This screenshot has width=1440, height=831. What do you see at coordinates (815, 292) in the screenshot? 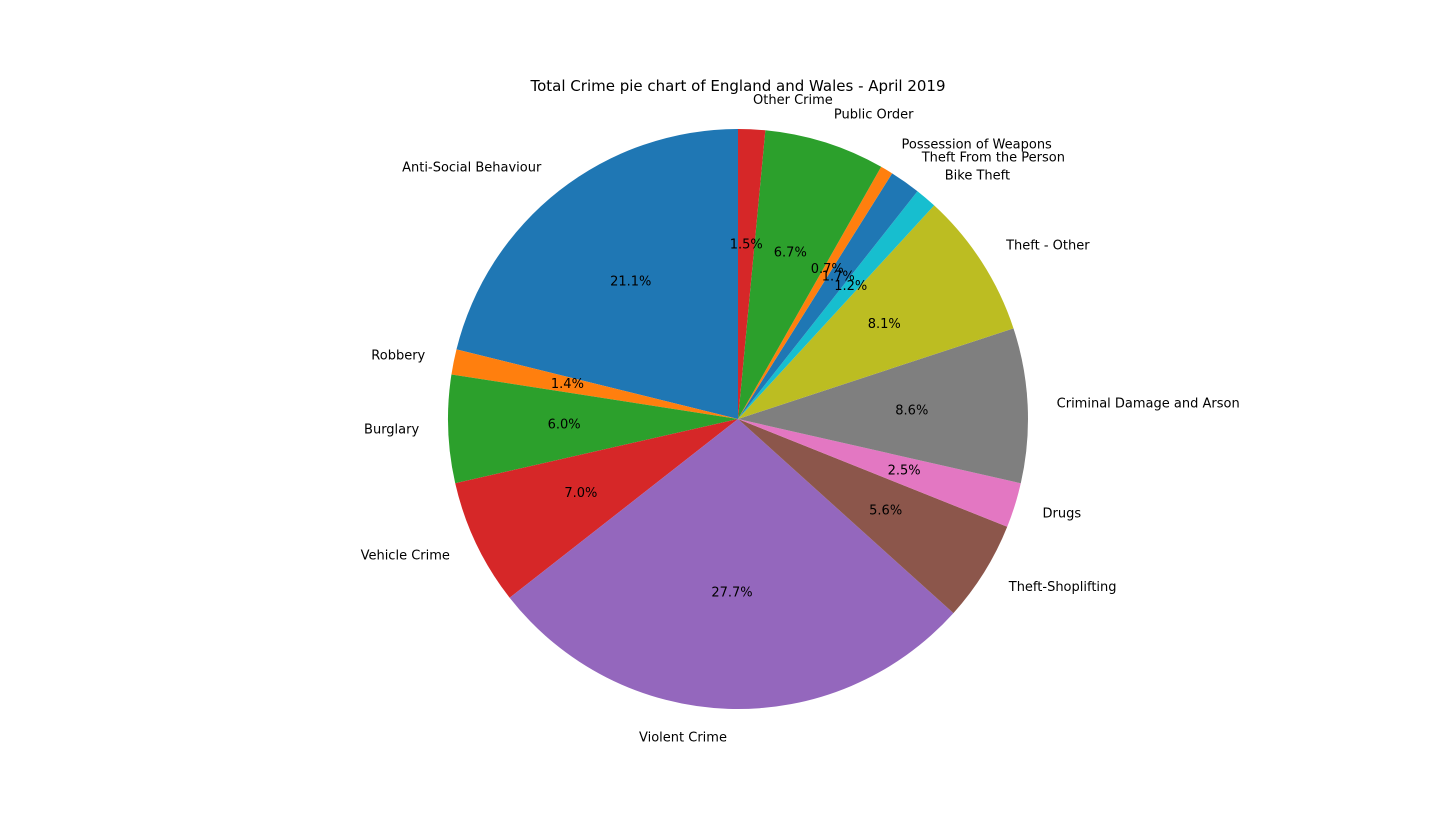
I see `pie-slice-possession-of-weapons` at bounding box center [815, 292].